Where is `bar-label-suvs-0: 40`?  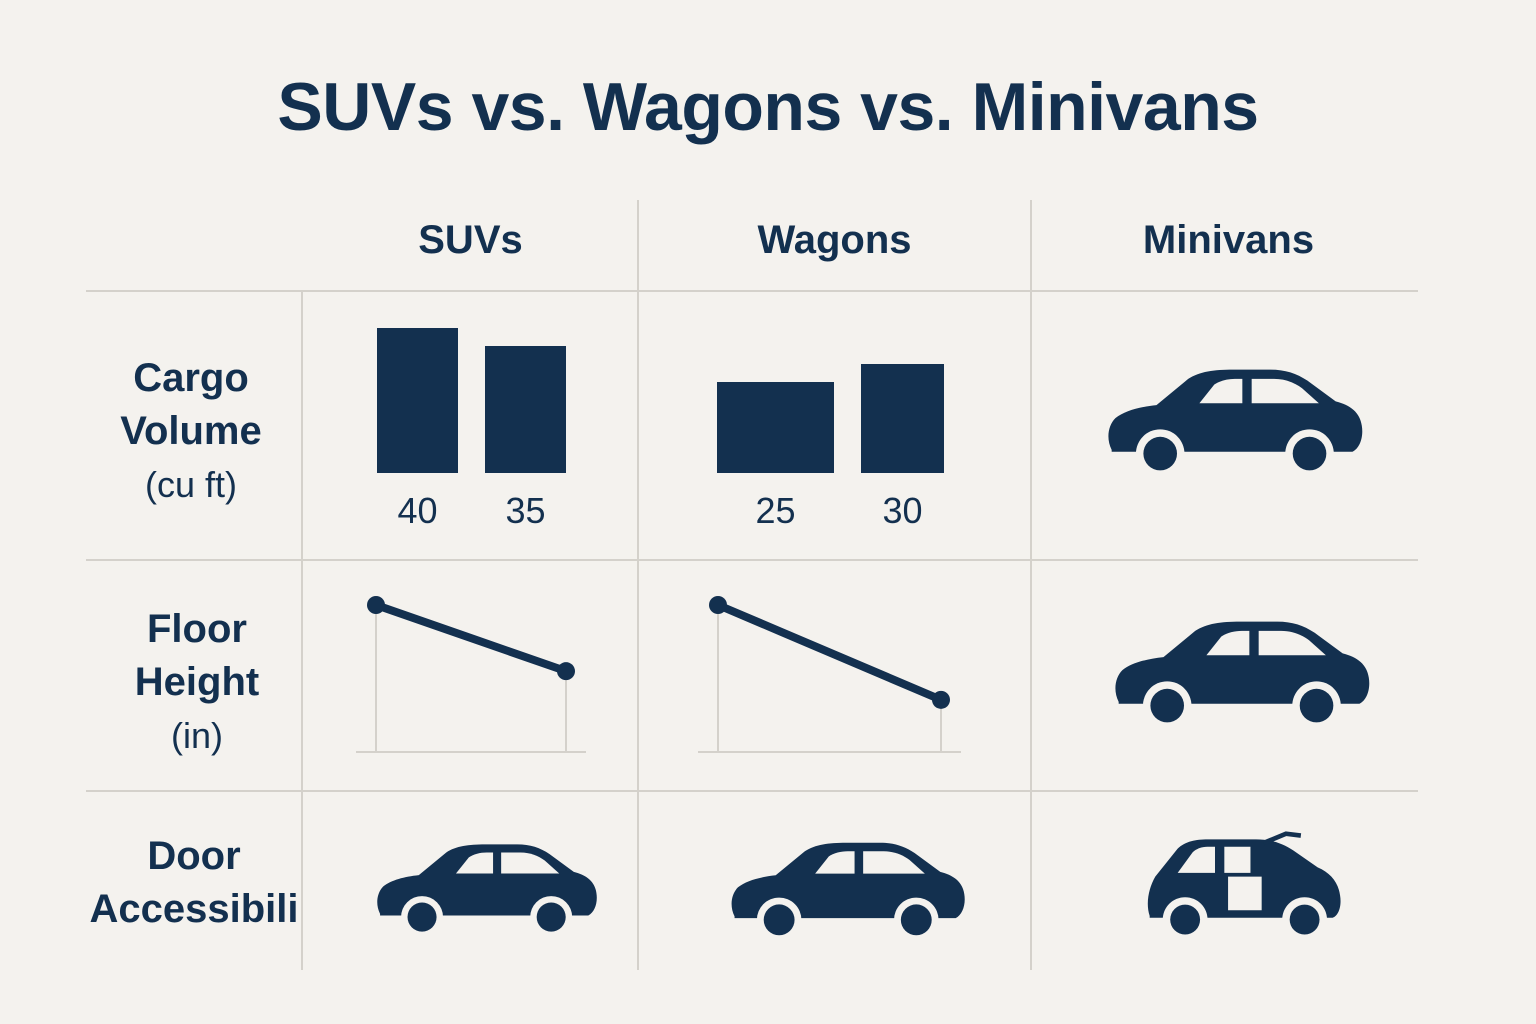 bar-label-suvs-0: 40 is located at coordinates (417, 510).